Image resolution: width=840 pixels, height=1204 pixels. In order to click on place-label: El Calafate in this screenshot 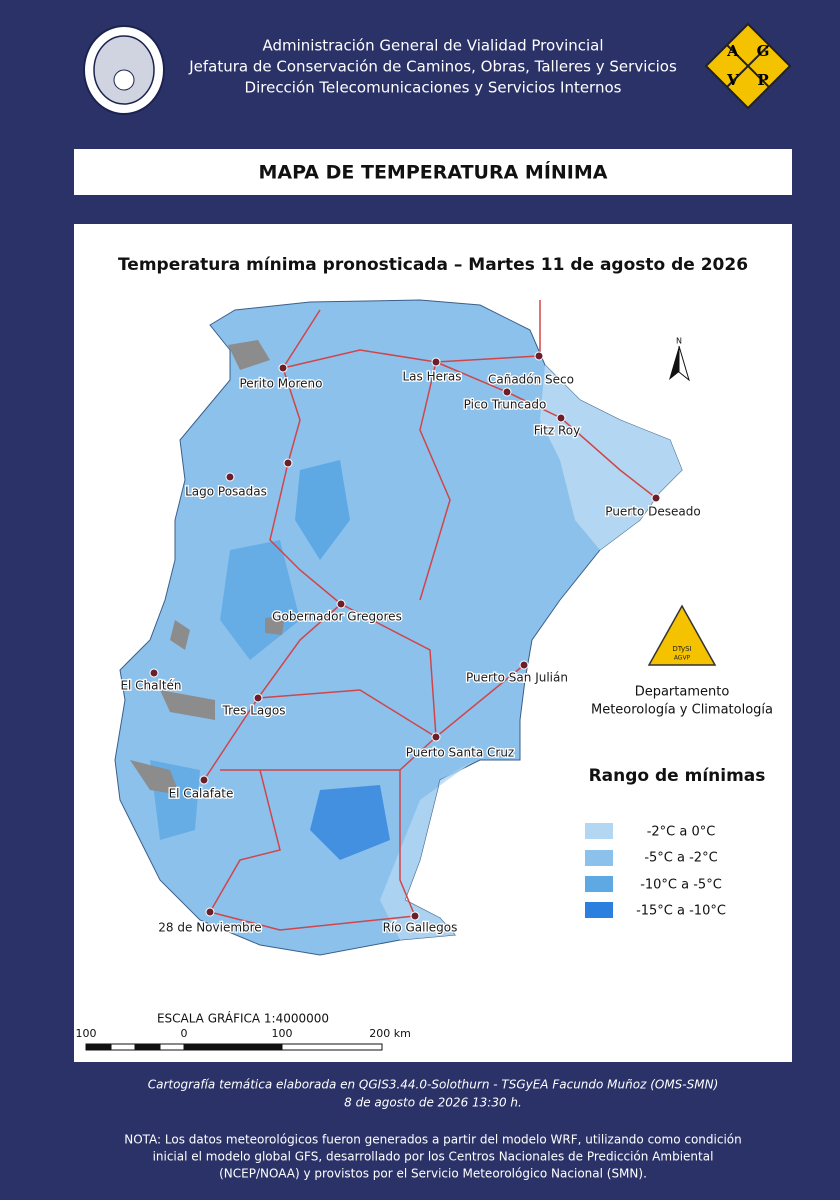, I will do `click(201, 794)`.